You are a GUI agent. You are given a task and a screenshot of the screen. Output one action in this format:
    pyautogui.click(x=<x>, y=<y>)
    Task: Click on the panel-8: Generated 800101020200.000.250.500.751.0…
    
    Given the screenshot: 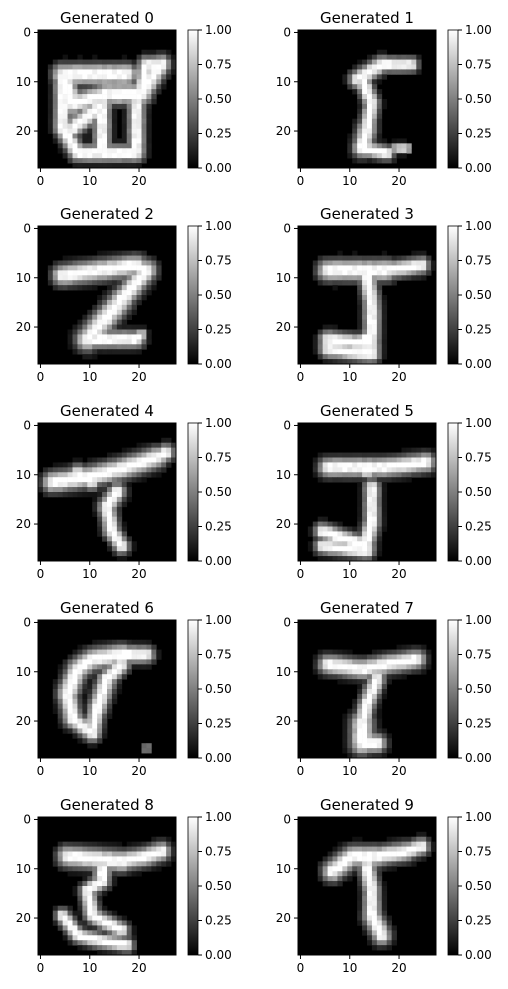 What is the action you would take?
    pyautogui.click(x=124, y=885)
    